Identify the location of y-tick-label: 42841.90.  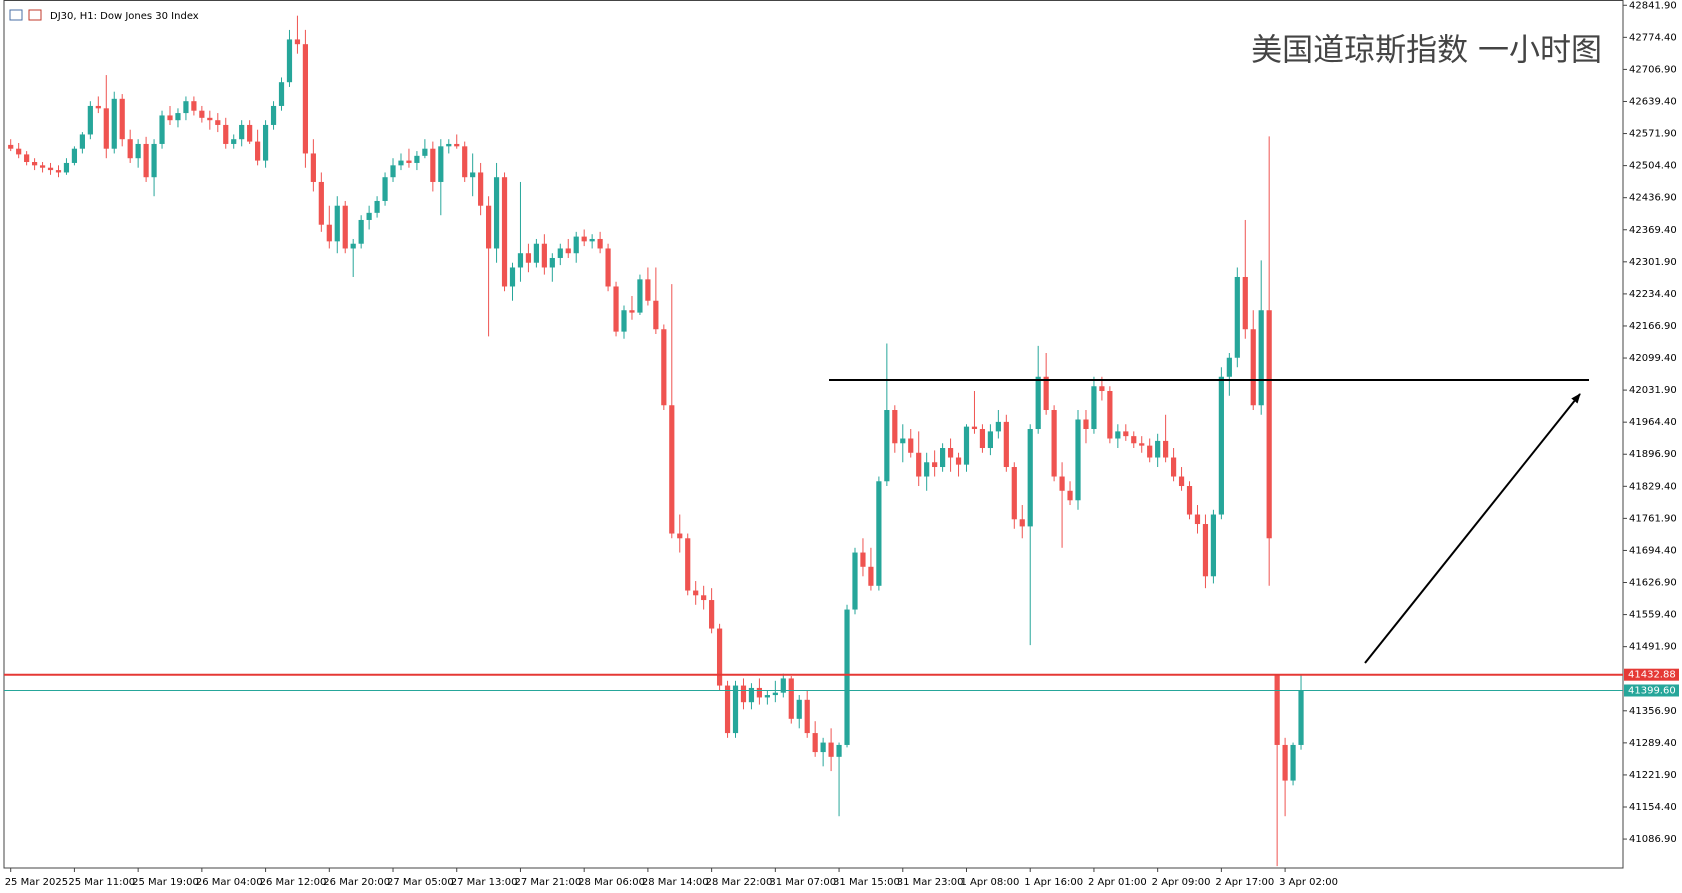
(1653, 5).